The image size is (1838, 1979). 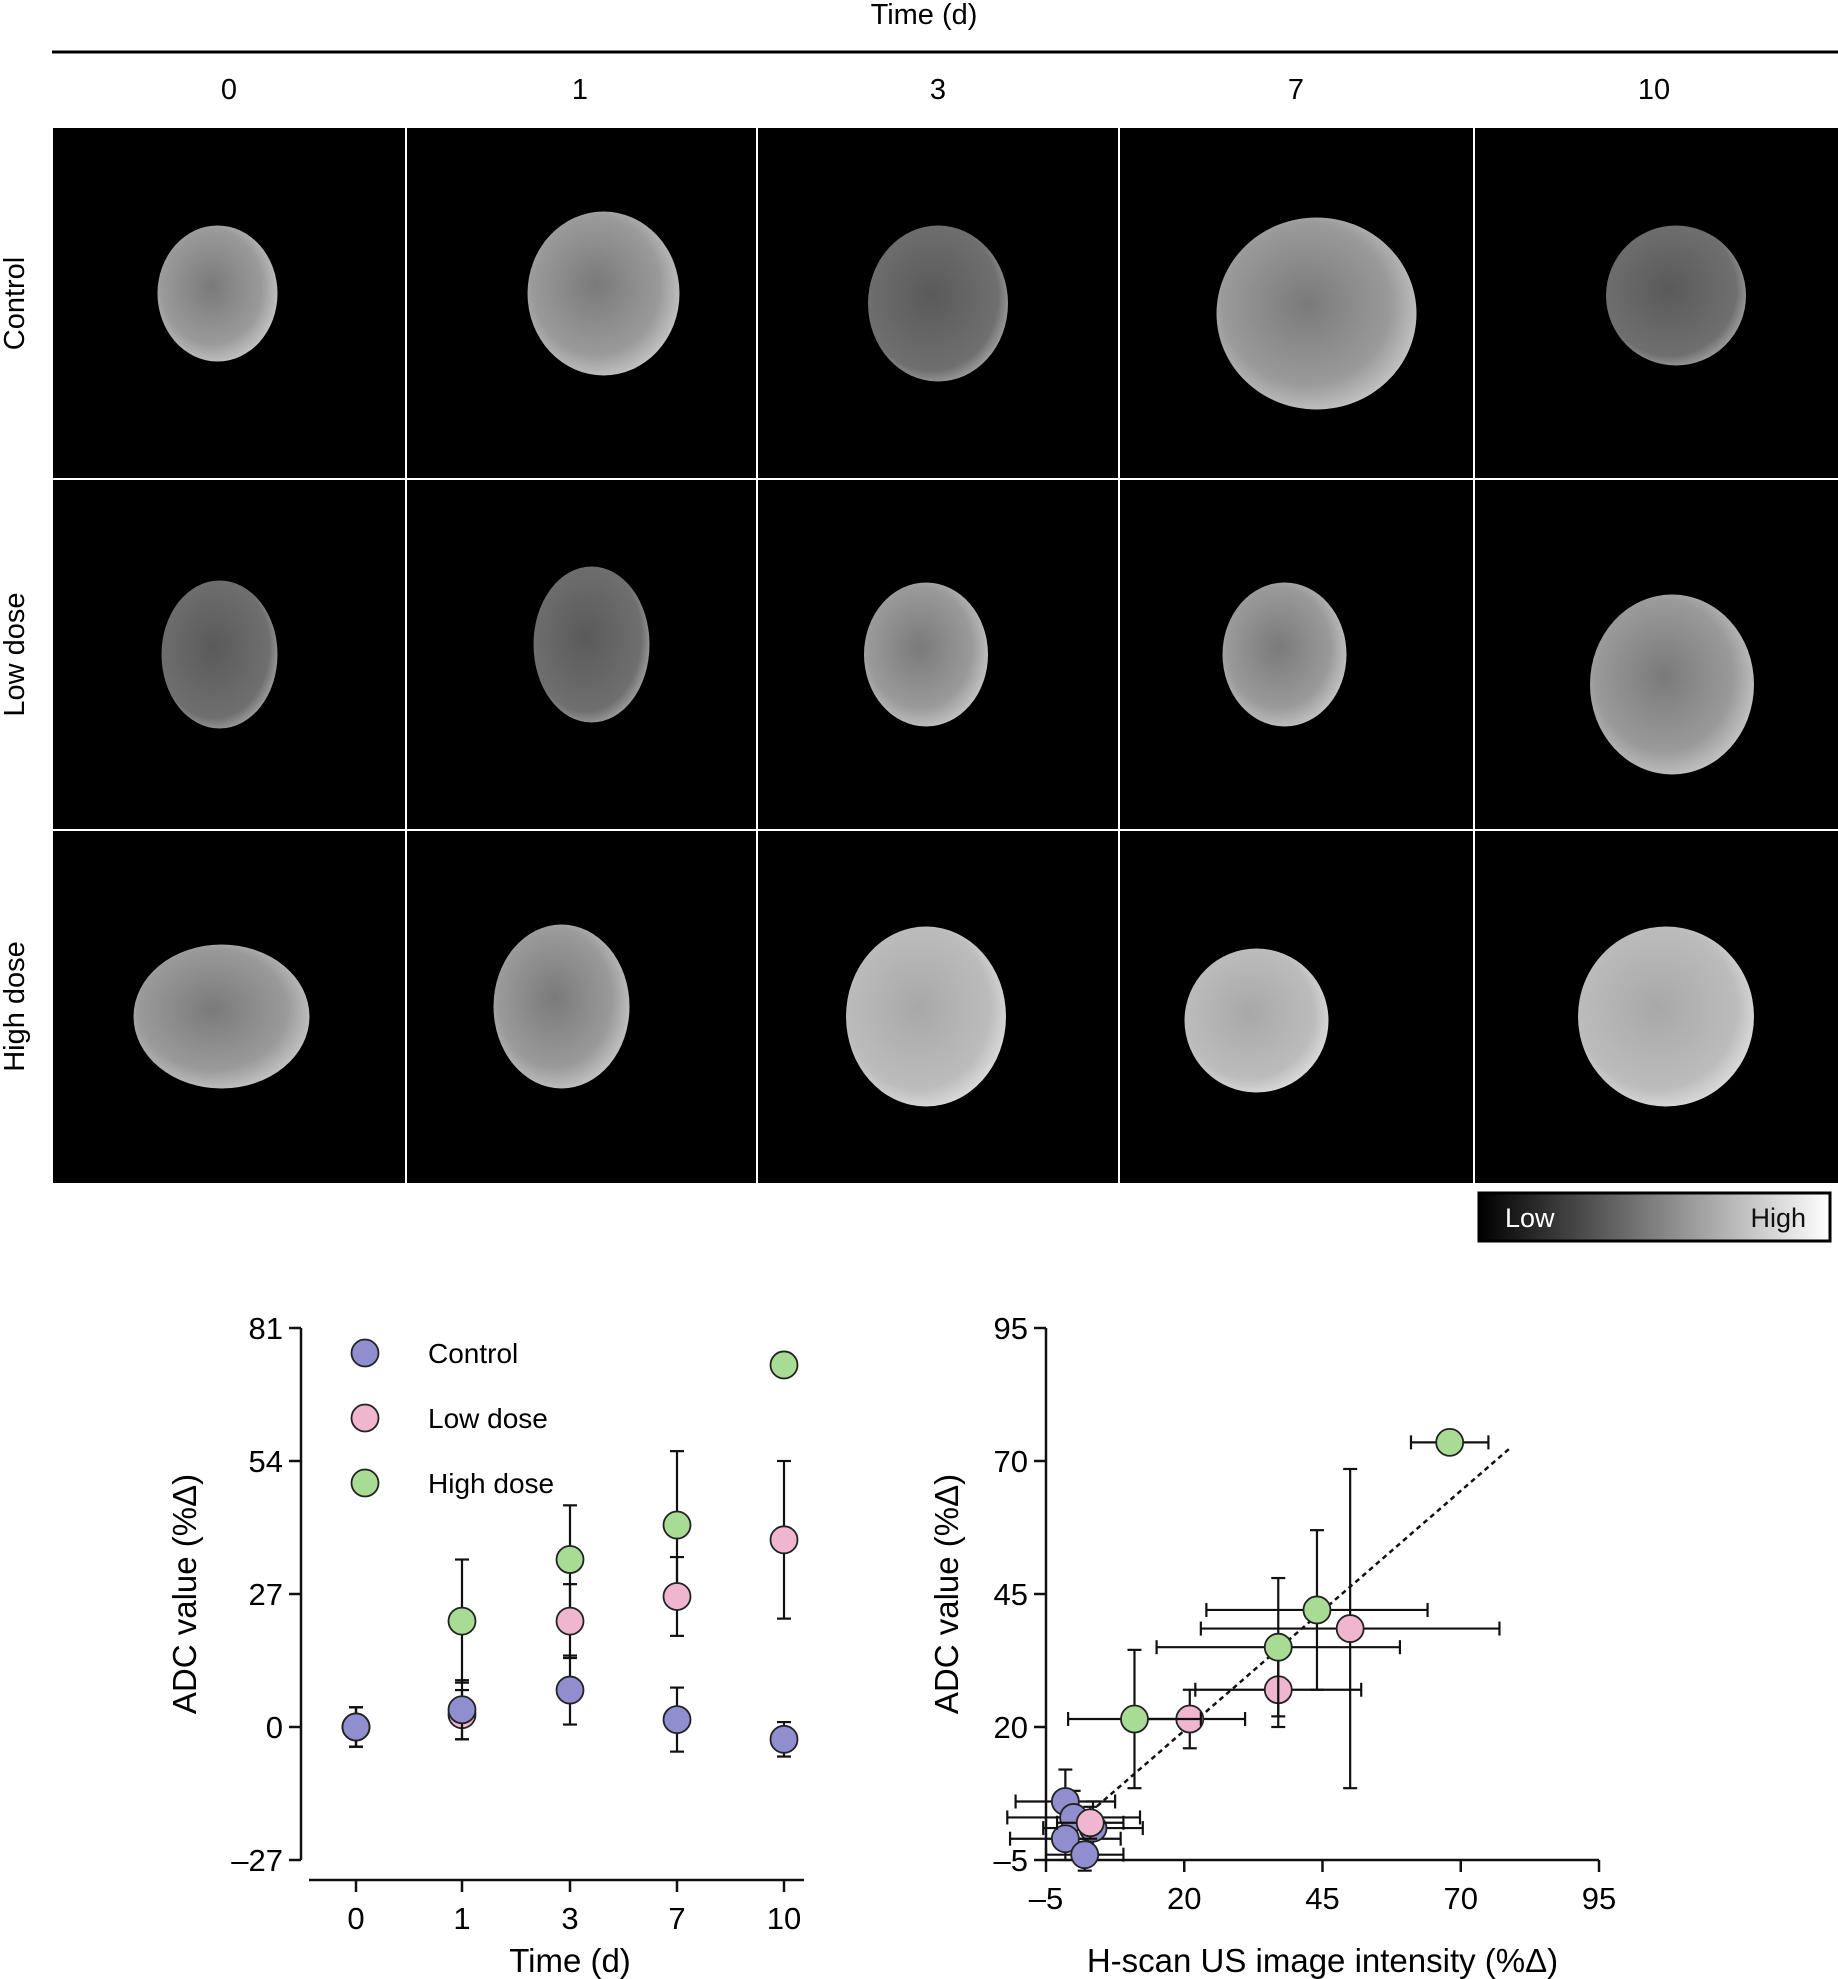 I want to click on row-labels: Control Low dose High dose, so click(x=15, y=664).